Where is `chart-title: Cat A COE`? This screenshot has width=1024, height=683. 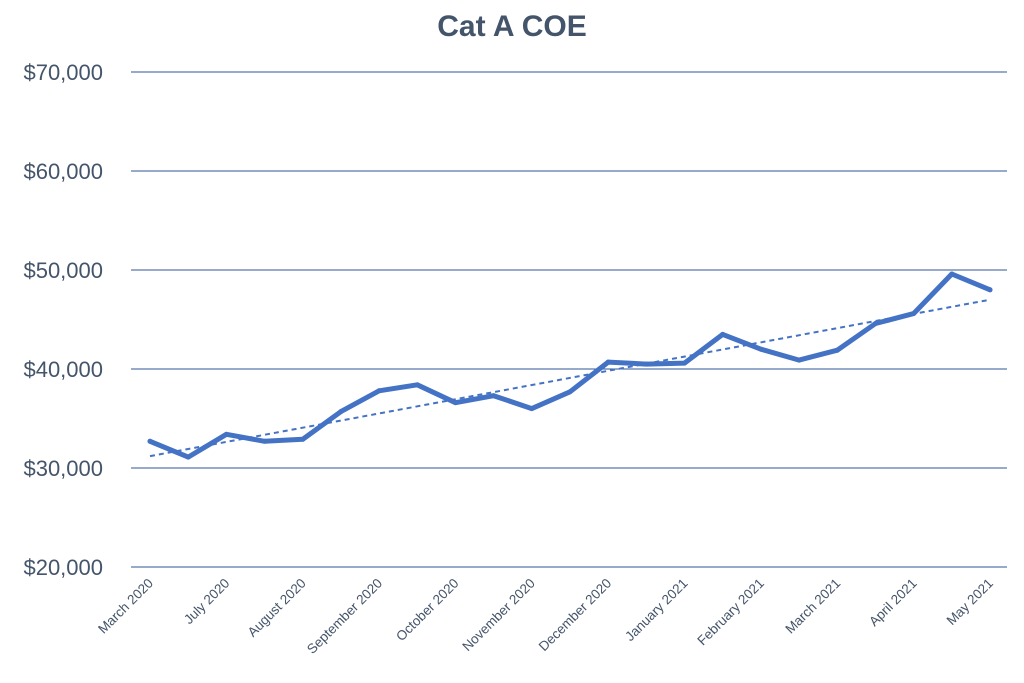 chart-title: Cat A COE is located at coordinates (511, 26).